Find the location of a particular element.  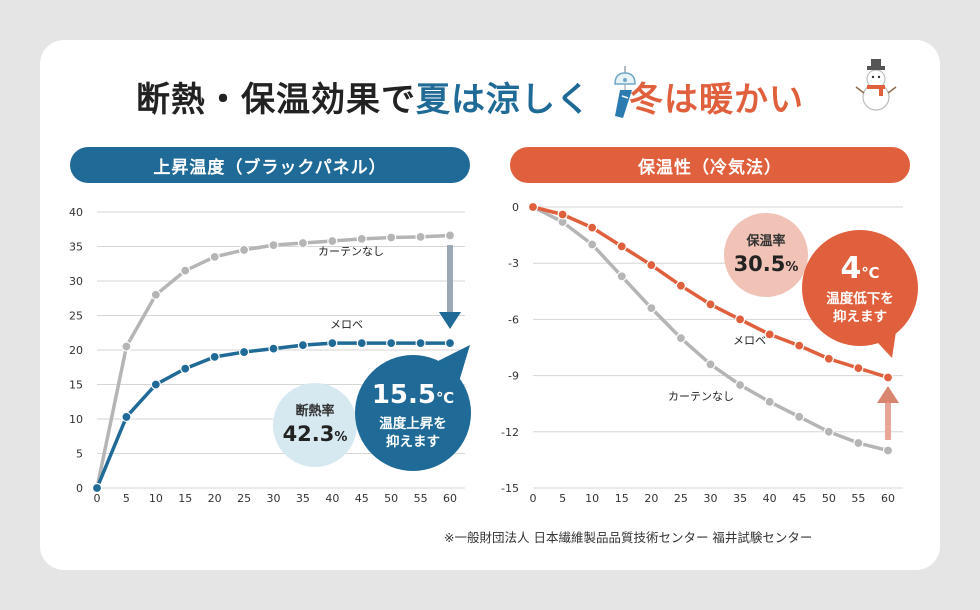

y-tick-label: 30 is located at coordinates (76, 281).